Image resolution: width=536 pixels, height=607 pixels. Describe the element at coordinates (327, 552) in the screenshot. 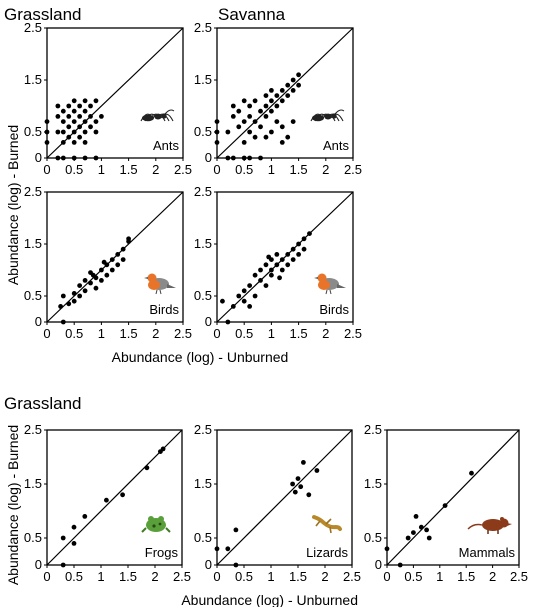

I see `taxon-label: Lizards` at that location.